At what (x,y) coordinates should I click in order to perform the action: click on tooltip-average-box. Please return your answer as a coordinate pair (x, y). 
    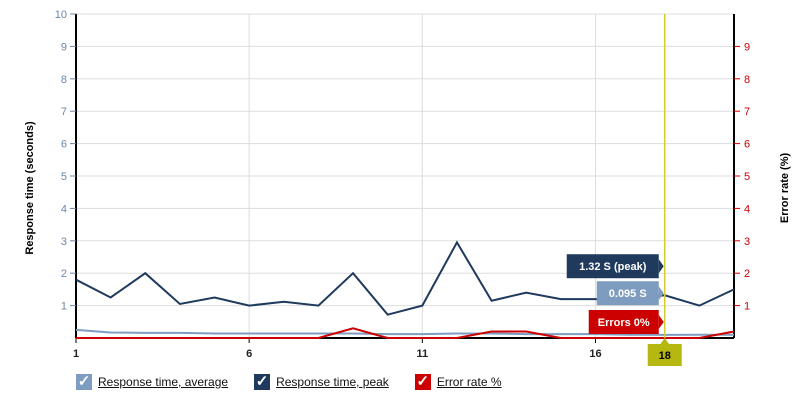
    Looking at the image, I should click on (627, 293).